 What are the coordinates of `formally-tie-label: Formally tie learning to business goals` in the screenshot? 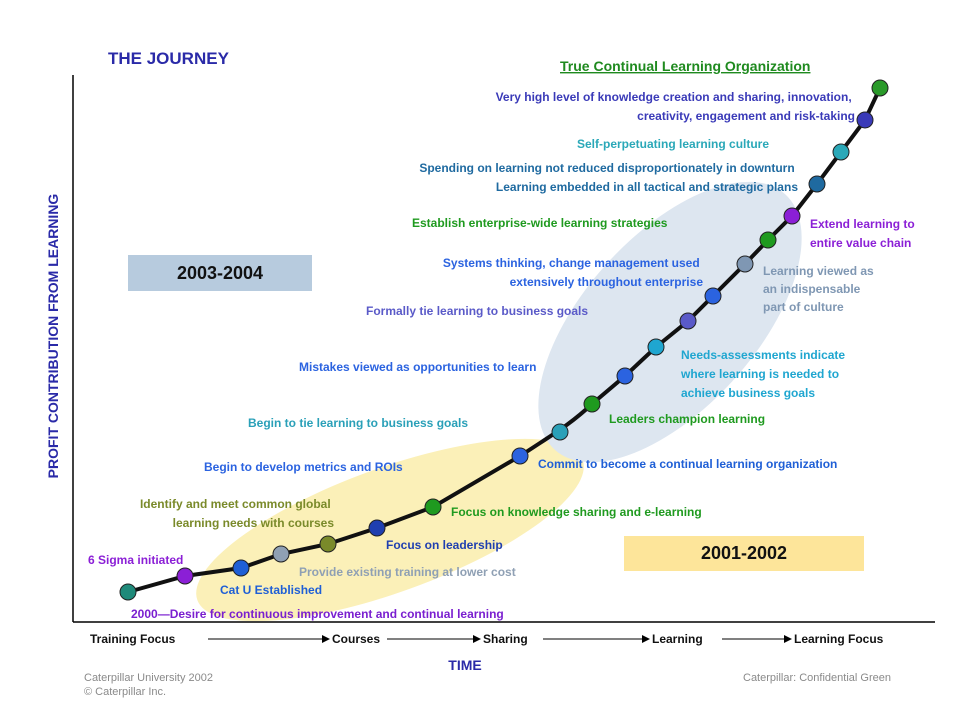 It's located at (477, 311).